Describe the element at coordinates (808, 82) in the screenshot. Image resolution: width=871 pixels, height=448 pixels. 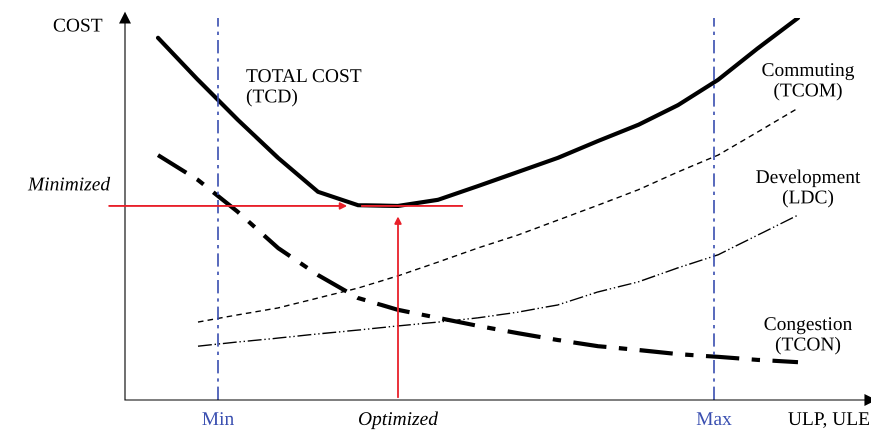
I see `series-label: Commuting (TCOM)` at that location.